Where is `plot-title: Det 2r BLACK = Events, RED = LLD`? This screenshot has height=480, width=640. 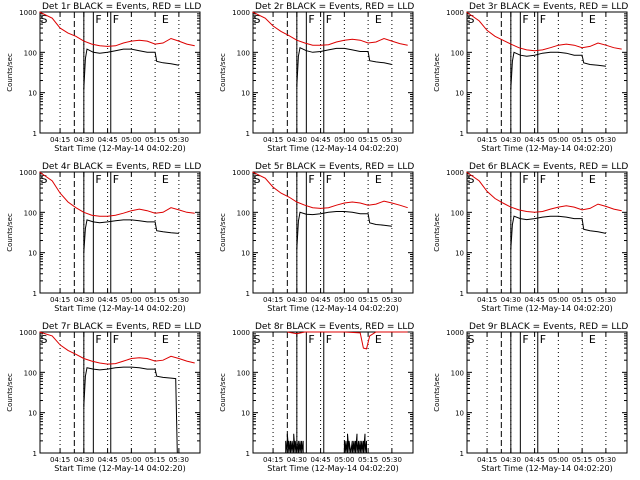
plot-title: Det 2r BLACK = Events, RED = LLD is located at coordinates (334, 7).